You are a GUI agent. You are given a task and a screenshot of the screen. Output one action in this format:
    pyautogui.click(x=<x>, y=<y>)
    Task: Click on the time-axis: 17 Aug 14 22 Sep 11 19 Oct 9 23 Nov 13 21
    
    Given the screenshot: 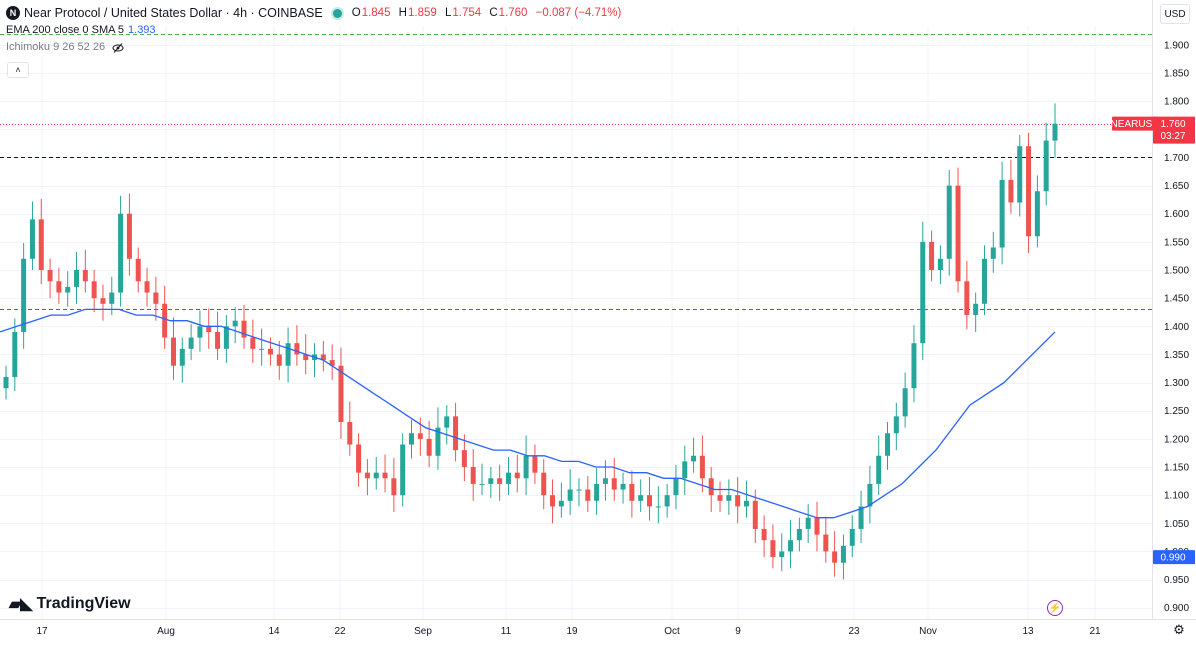 What is the action you would take?
    pyautogui.click(x=598, y=634)
    